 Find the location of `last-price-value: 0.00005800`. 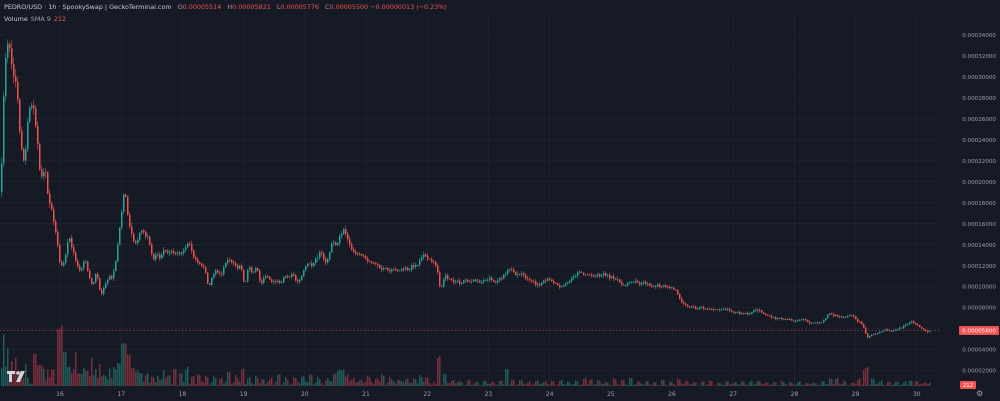

last-price-value: 0.00005800 is located at coordinates (979, 332).